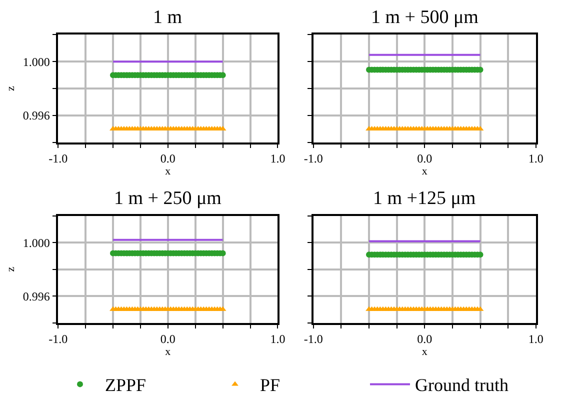 The image size is (575, 403). What do you see at coordinates (461, 385) in the screenshot?
I see `legend-label: Ground truth` at bounding box center [461, 385].